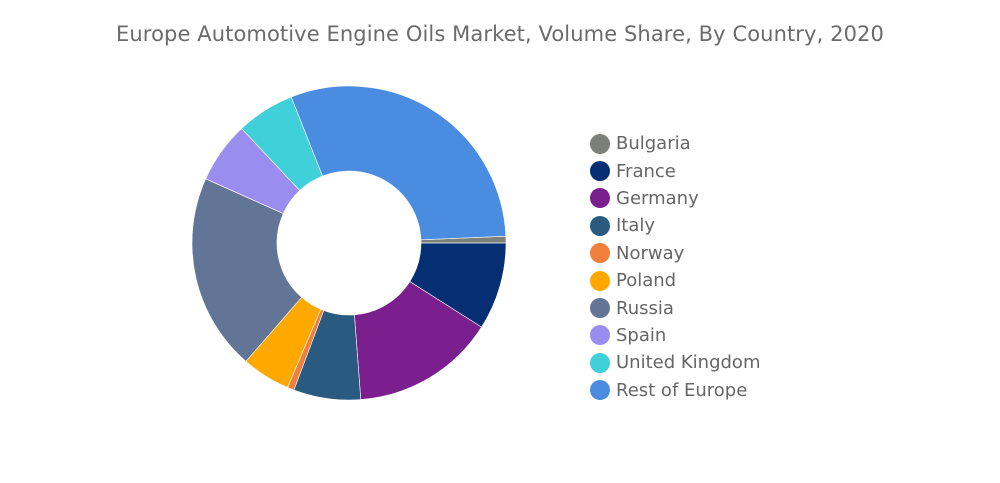  What do you see at coordinates (720, 253) in the screenshot?
I see `legend-item-norway: Norway` at bounding box center [720, 253].